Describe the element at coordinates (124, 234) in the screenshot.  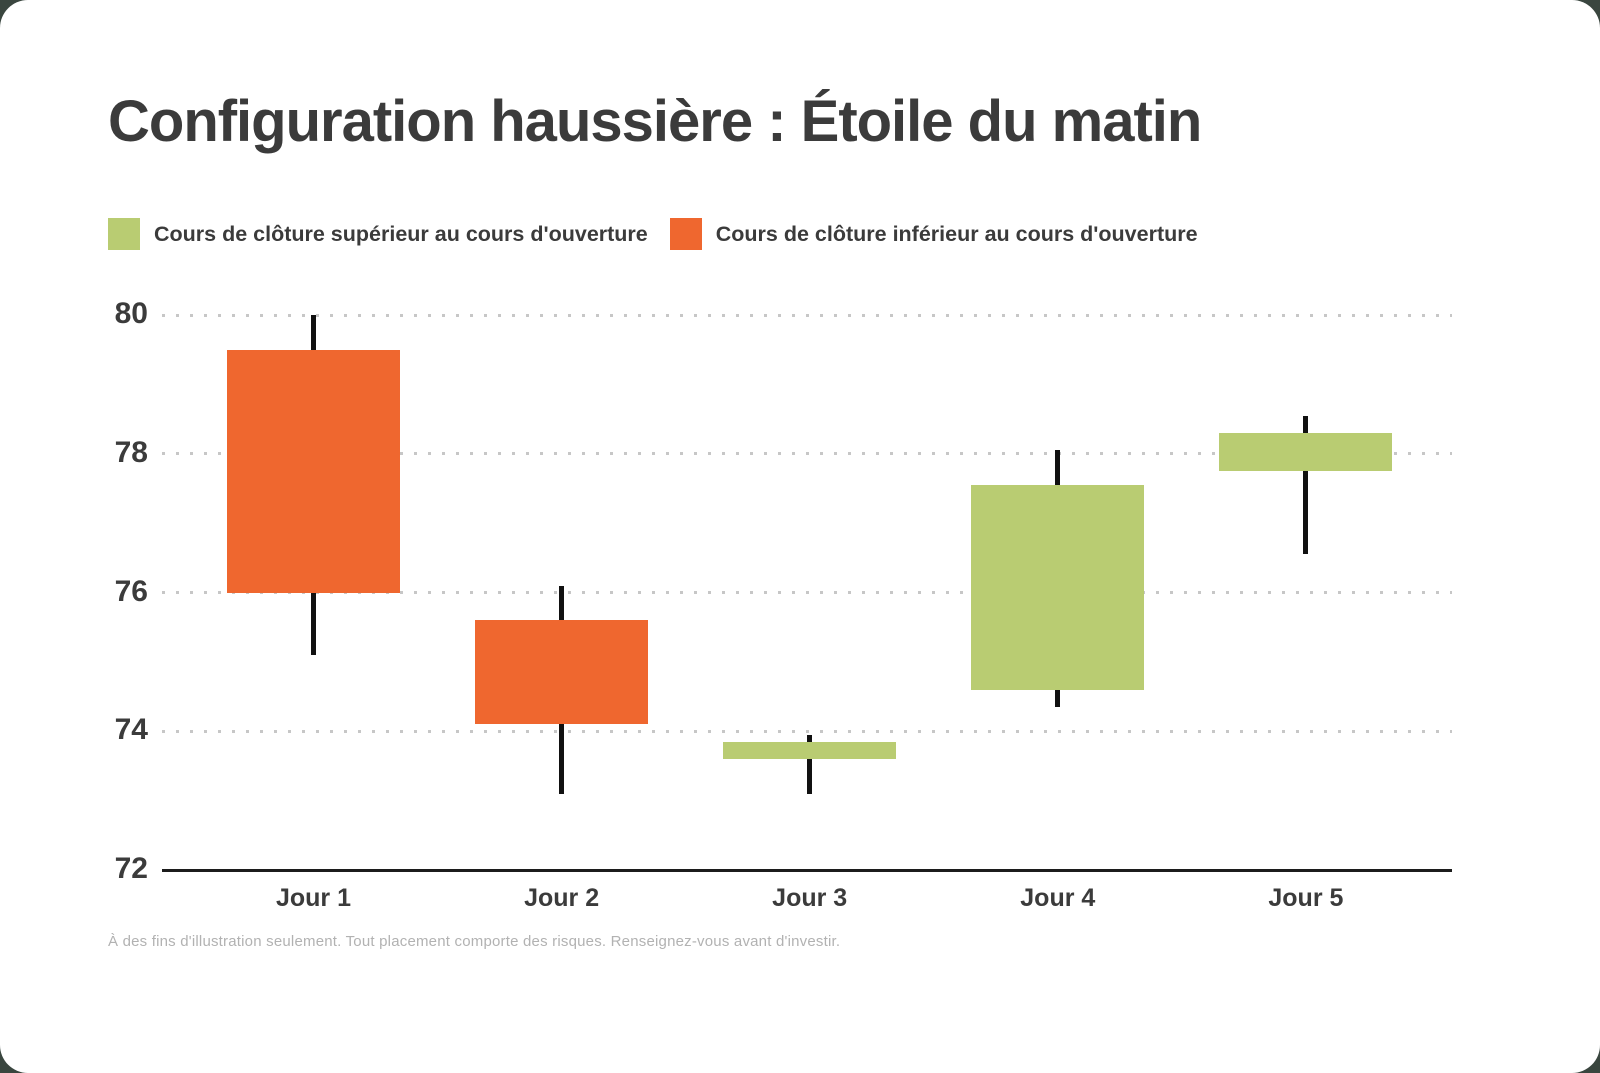
I see `bullish-color-swatch` at that location.